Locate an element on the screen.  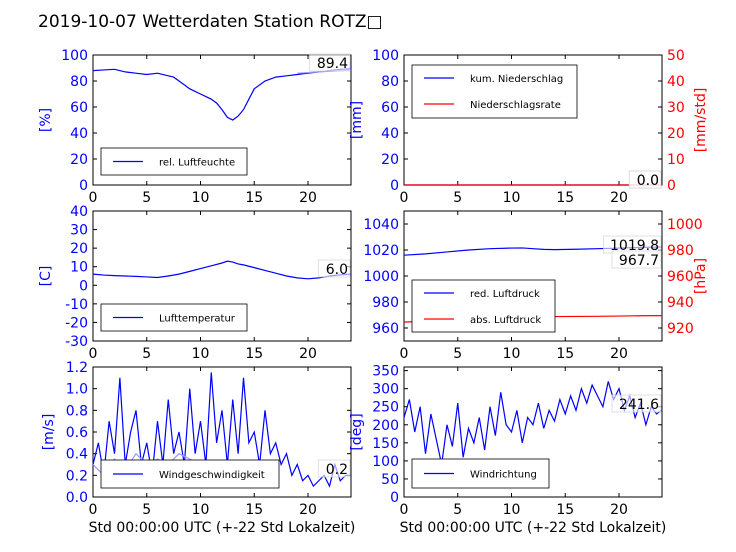
y-tick-label: 0.8 is located at coordinates (77, 411).